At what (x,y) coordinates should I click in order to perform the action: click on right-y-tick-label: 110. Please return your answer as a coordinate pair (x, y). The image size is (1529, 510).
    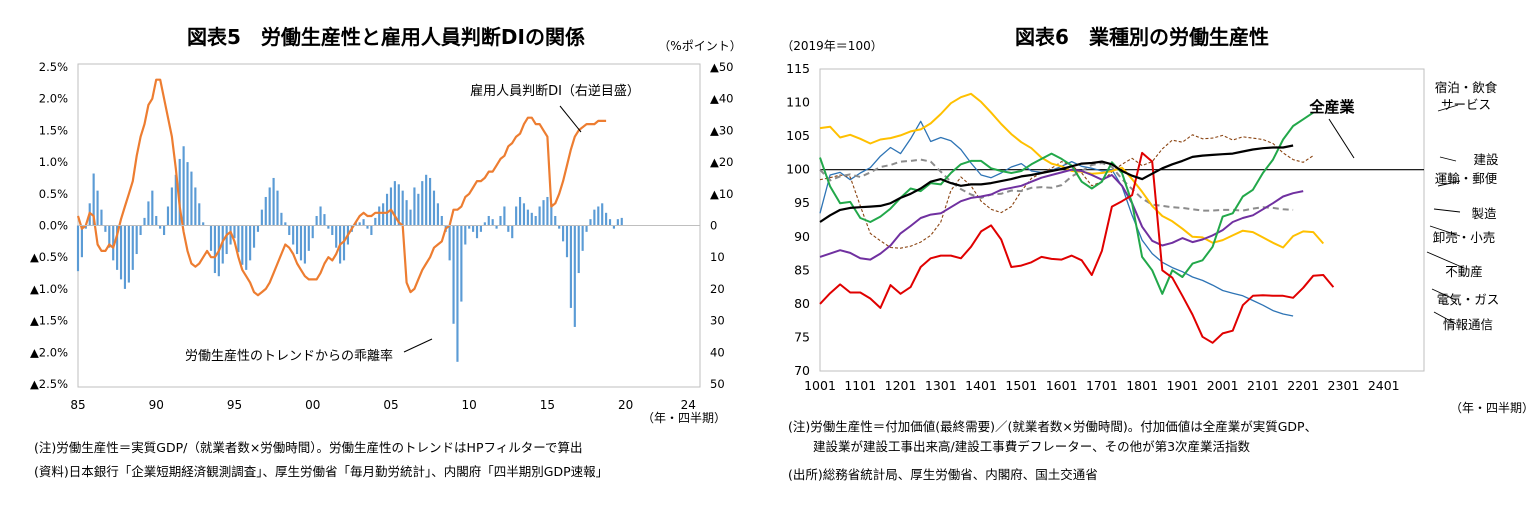
    Looking at the image, I should click on (798, 102).